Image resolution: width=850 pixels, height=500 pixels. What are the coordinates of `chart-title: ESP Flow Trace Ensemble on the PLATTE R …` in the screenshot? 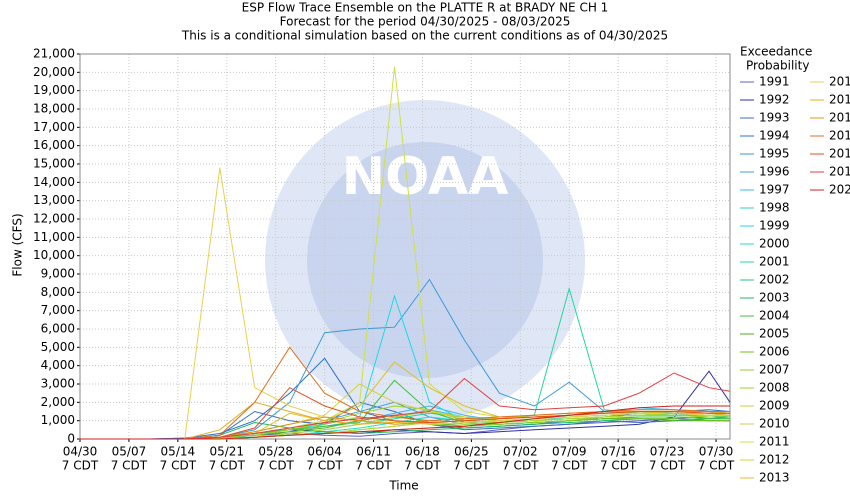 It's located at (425, 8).